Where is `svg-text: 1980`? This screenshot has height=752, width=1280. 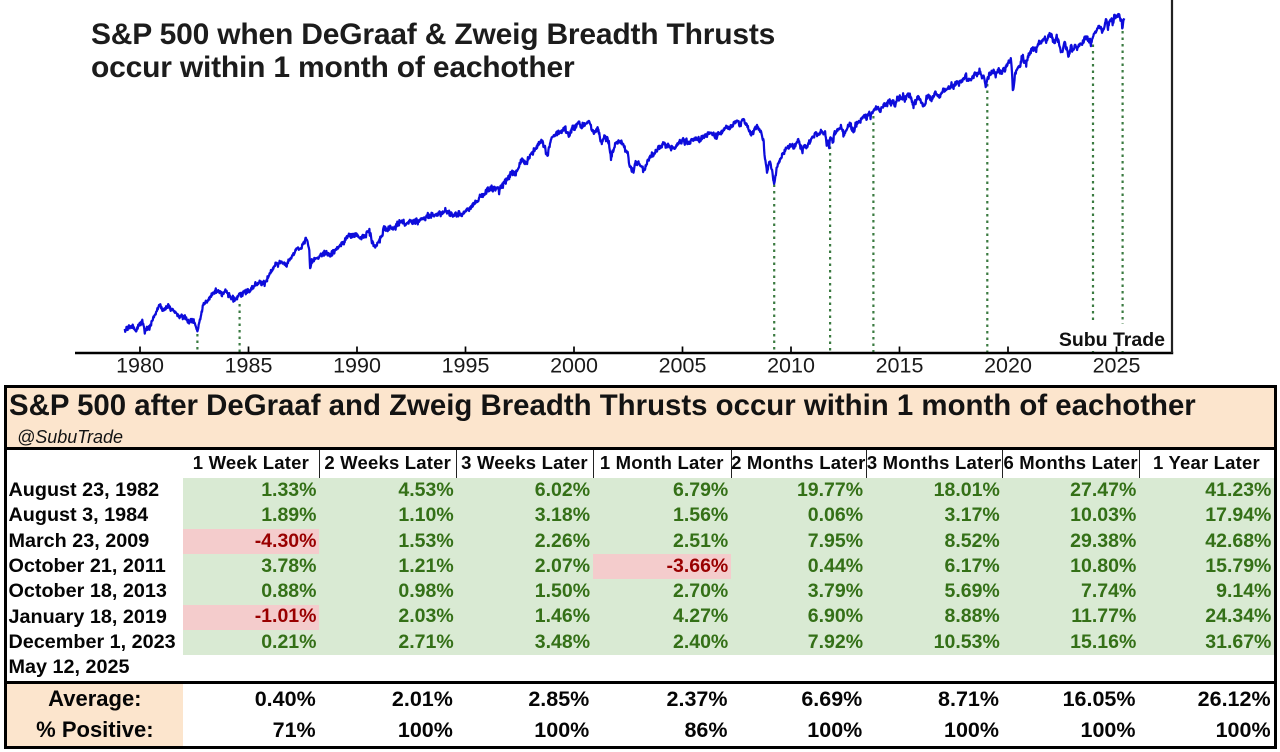
svg-text: 1980 is located at coordinates (140, 366).